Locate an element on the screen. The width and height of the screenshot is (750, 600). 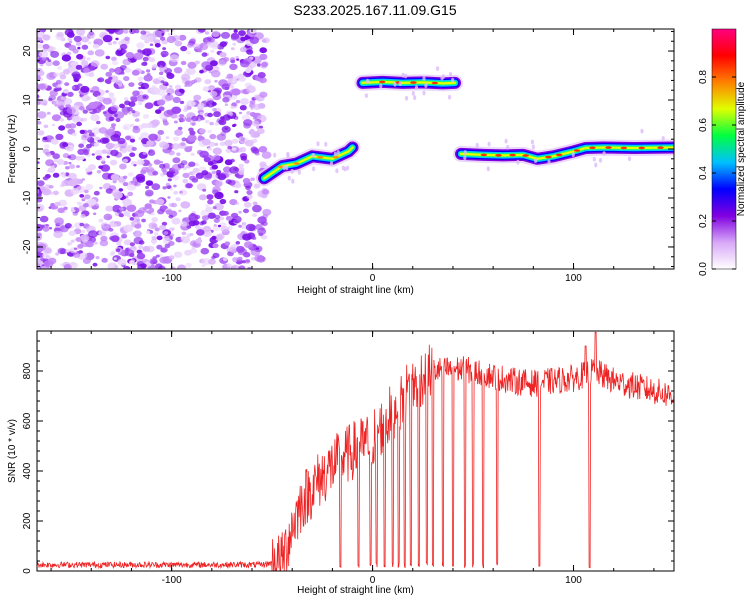
spectrogram-xtick-label: 0 is located at coordinates (373, 278).